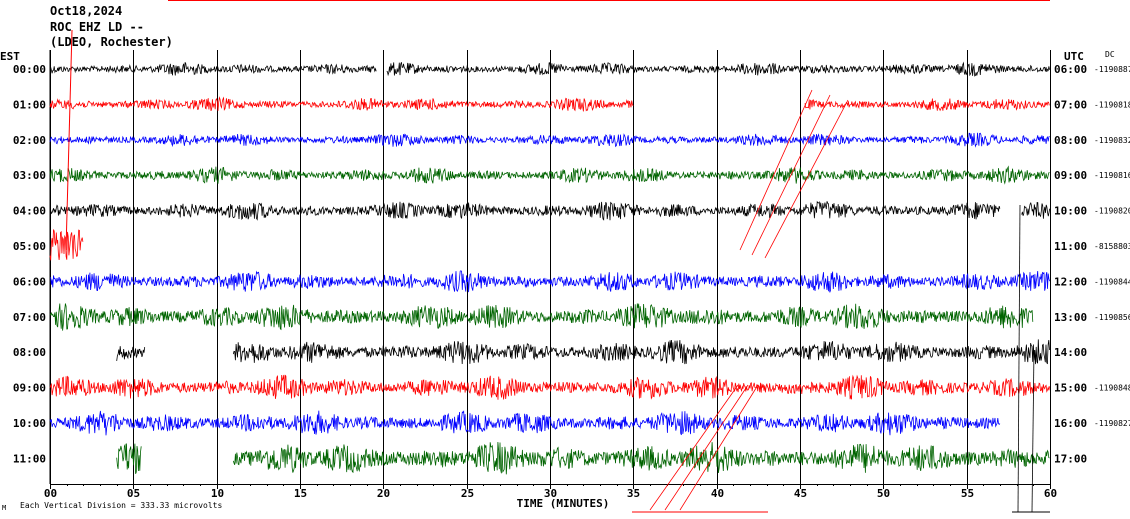 The height and width of the screenshot is (519, 1130). Describe the element at coordinates (549, 387) in the screenshot. I see `trace-15:00-seg0` at that location.